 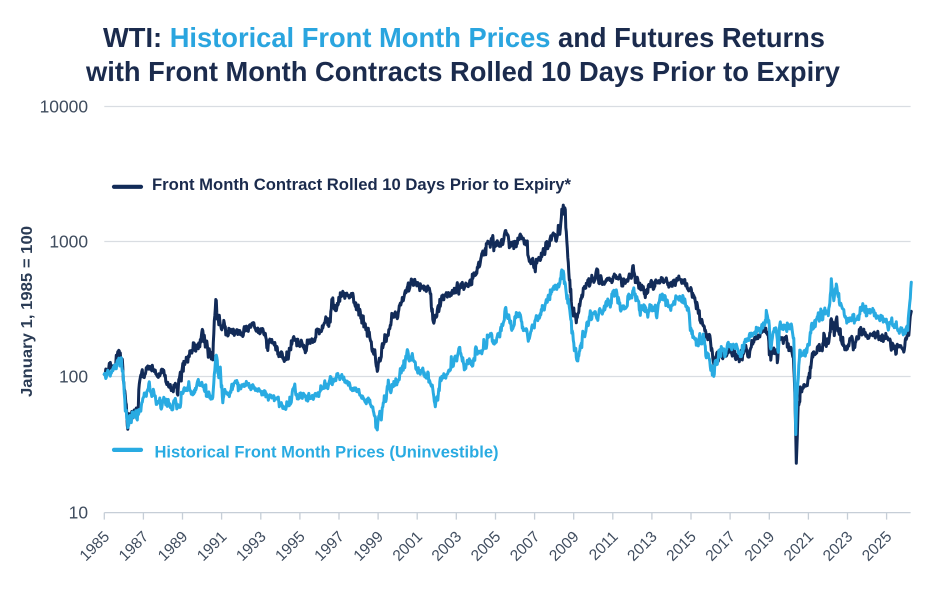 I want to click on svg-text: 1000, so click(x=68, y=241).